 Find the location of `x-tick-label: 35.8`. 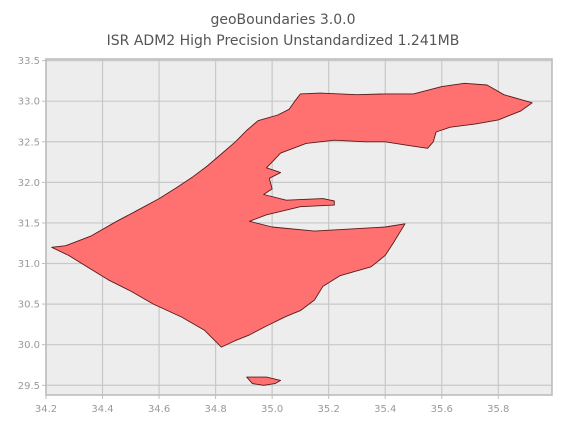

x-tick-label: 35.8 is located at coordinates (498, 409).